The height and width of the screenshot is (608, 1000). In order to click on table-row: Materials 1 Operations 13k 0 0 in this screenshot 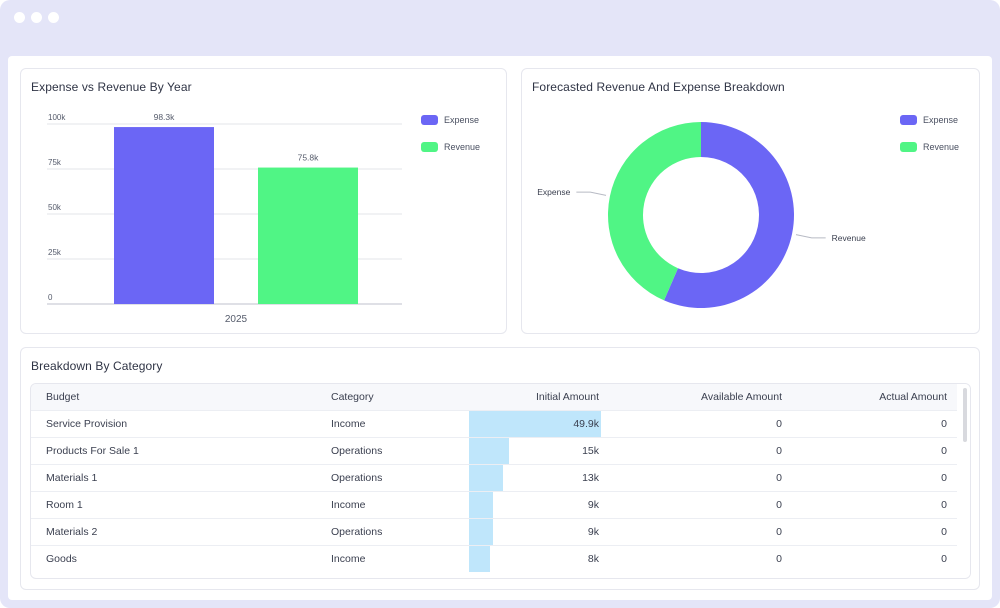, I will do `click(494, 477)`.